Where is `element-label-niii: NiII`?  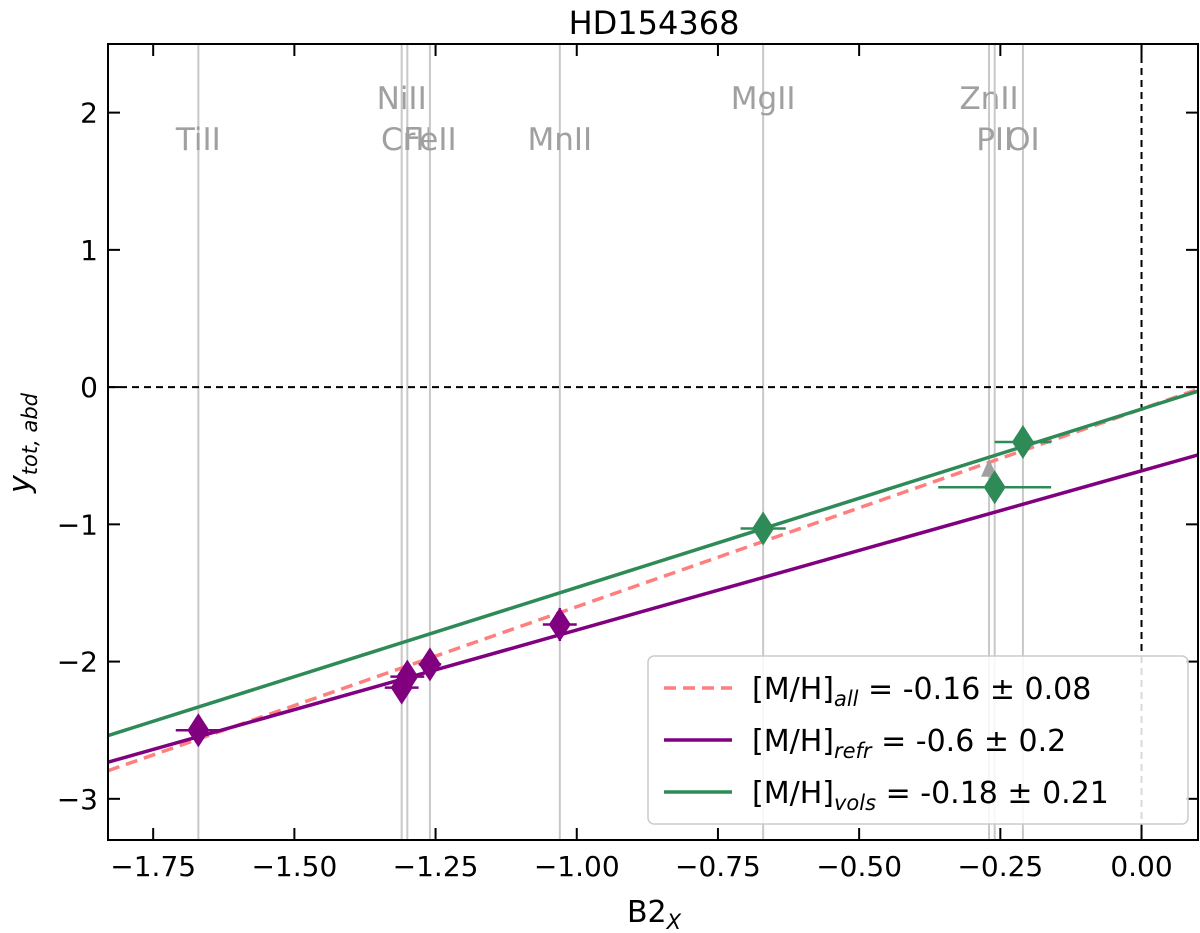 element-label-niii: NiII is located at coordinates (402, 99).